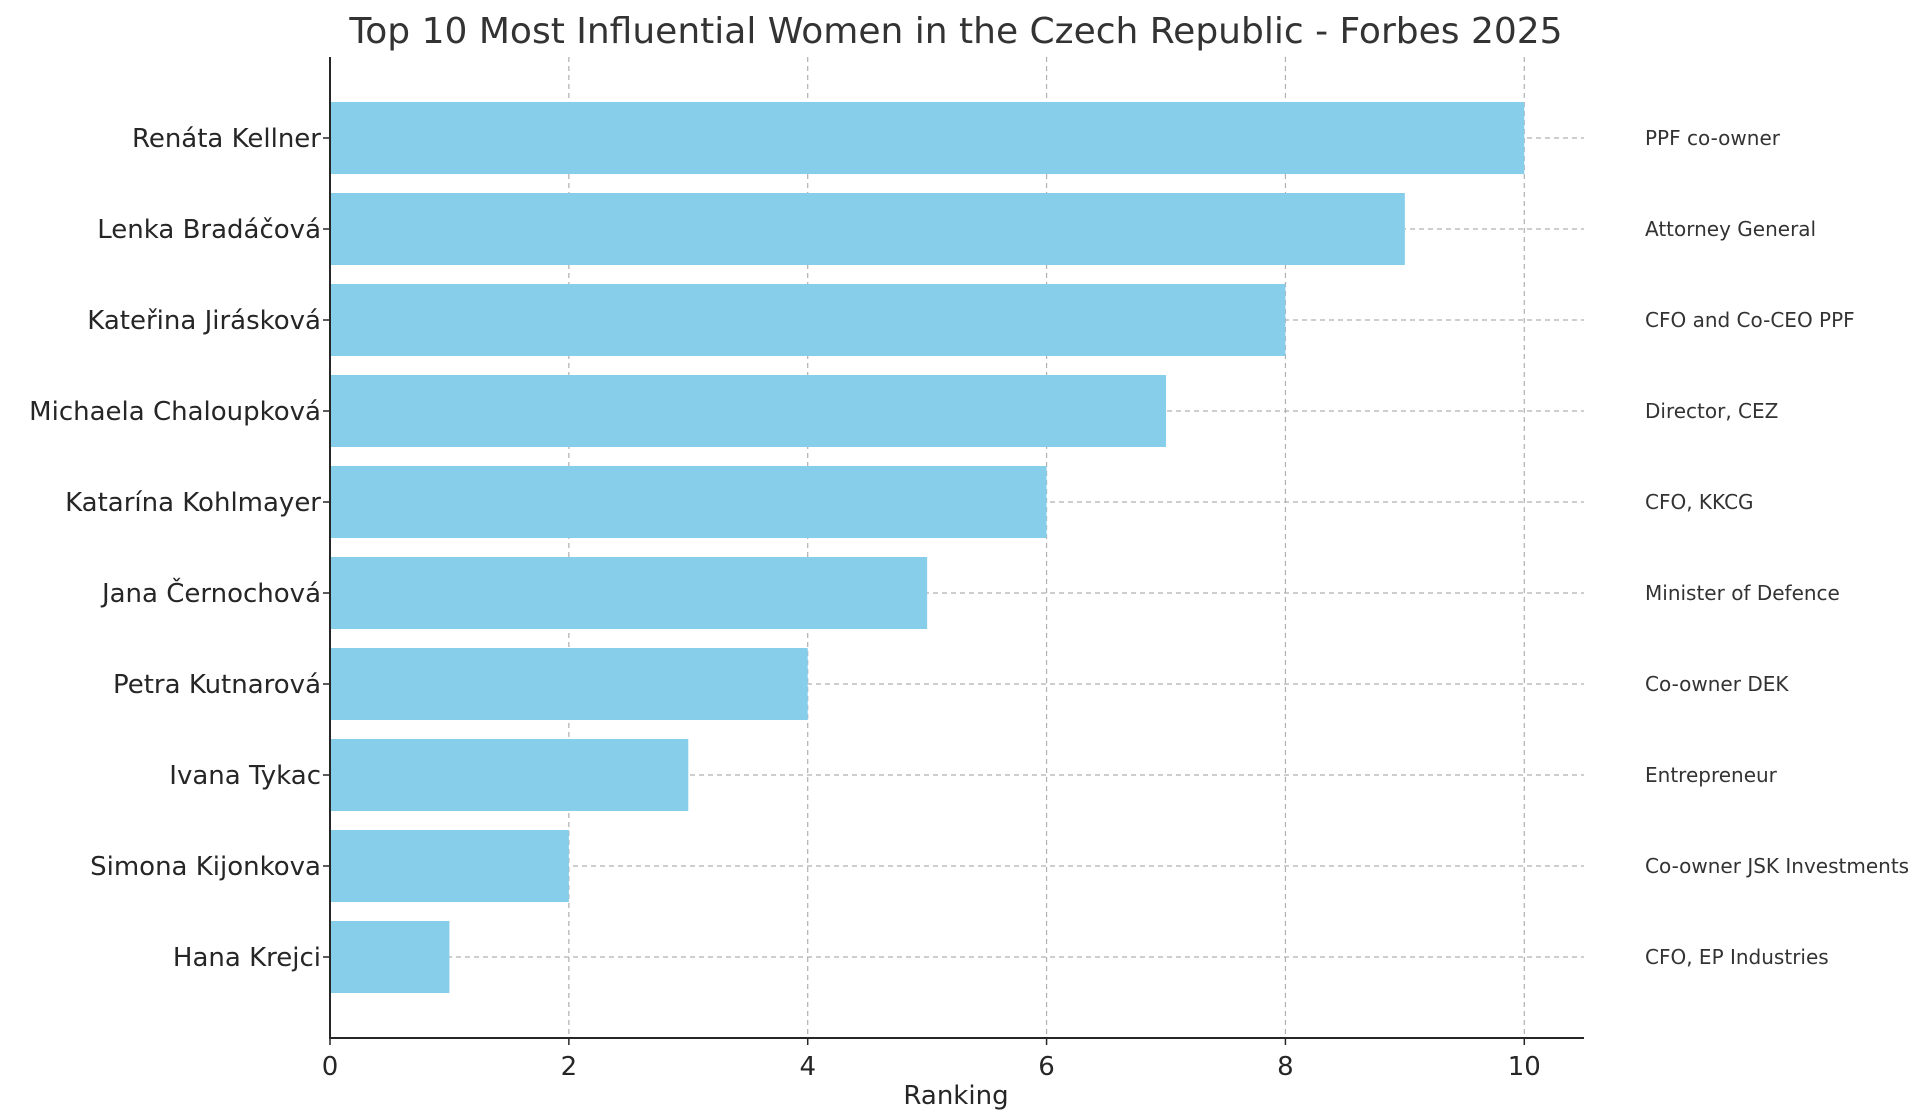 This screenshot has width=1920, height=1120. What do you see at coordinates (955, 1096) in the screenshot?
I see `x-axis-label: Ranking` at bounding box center [955, 1096].